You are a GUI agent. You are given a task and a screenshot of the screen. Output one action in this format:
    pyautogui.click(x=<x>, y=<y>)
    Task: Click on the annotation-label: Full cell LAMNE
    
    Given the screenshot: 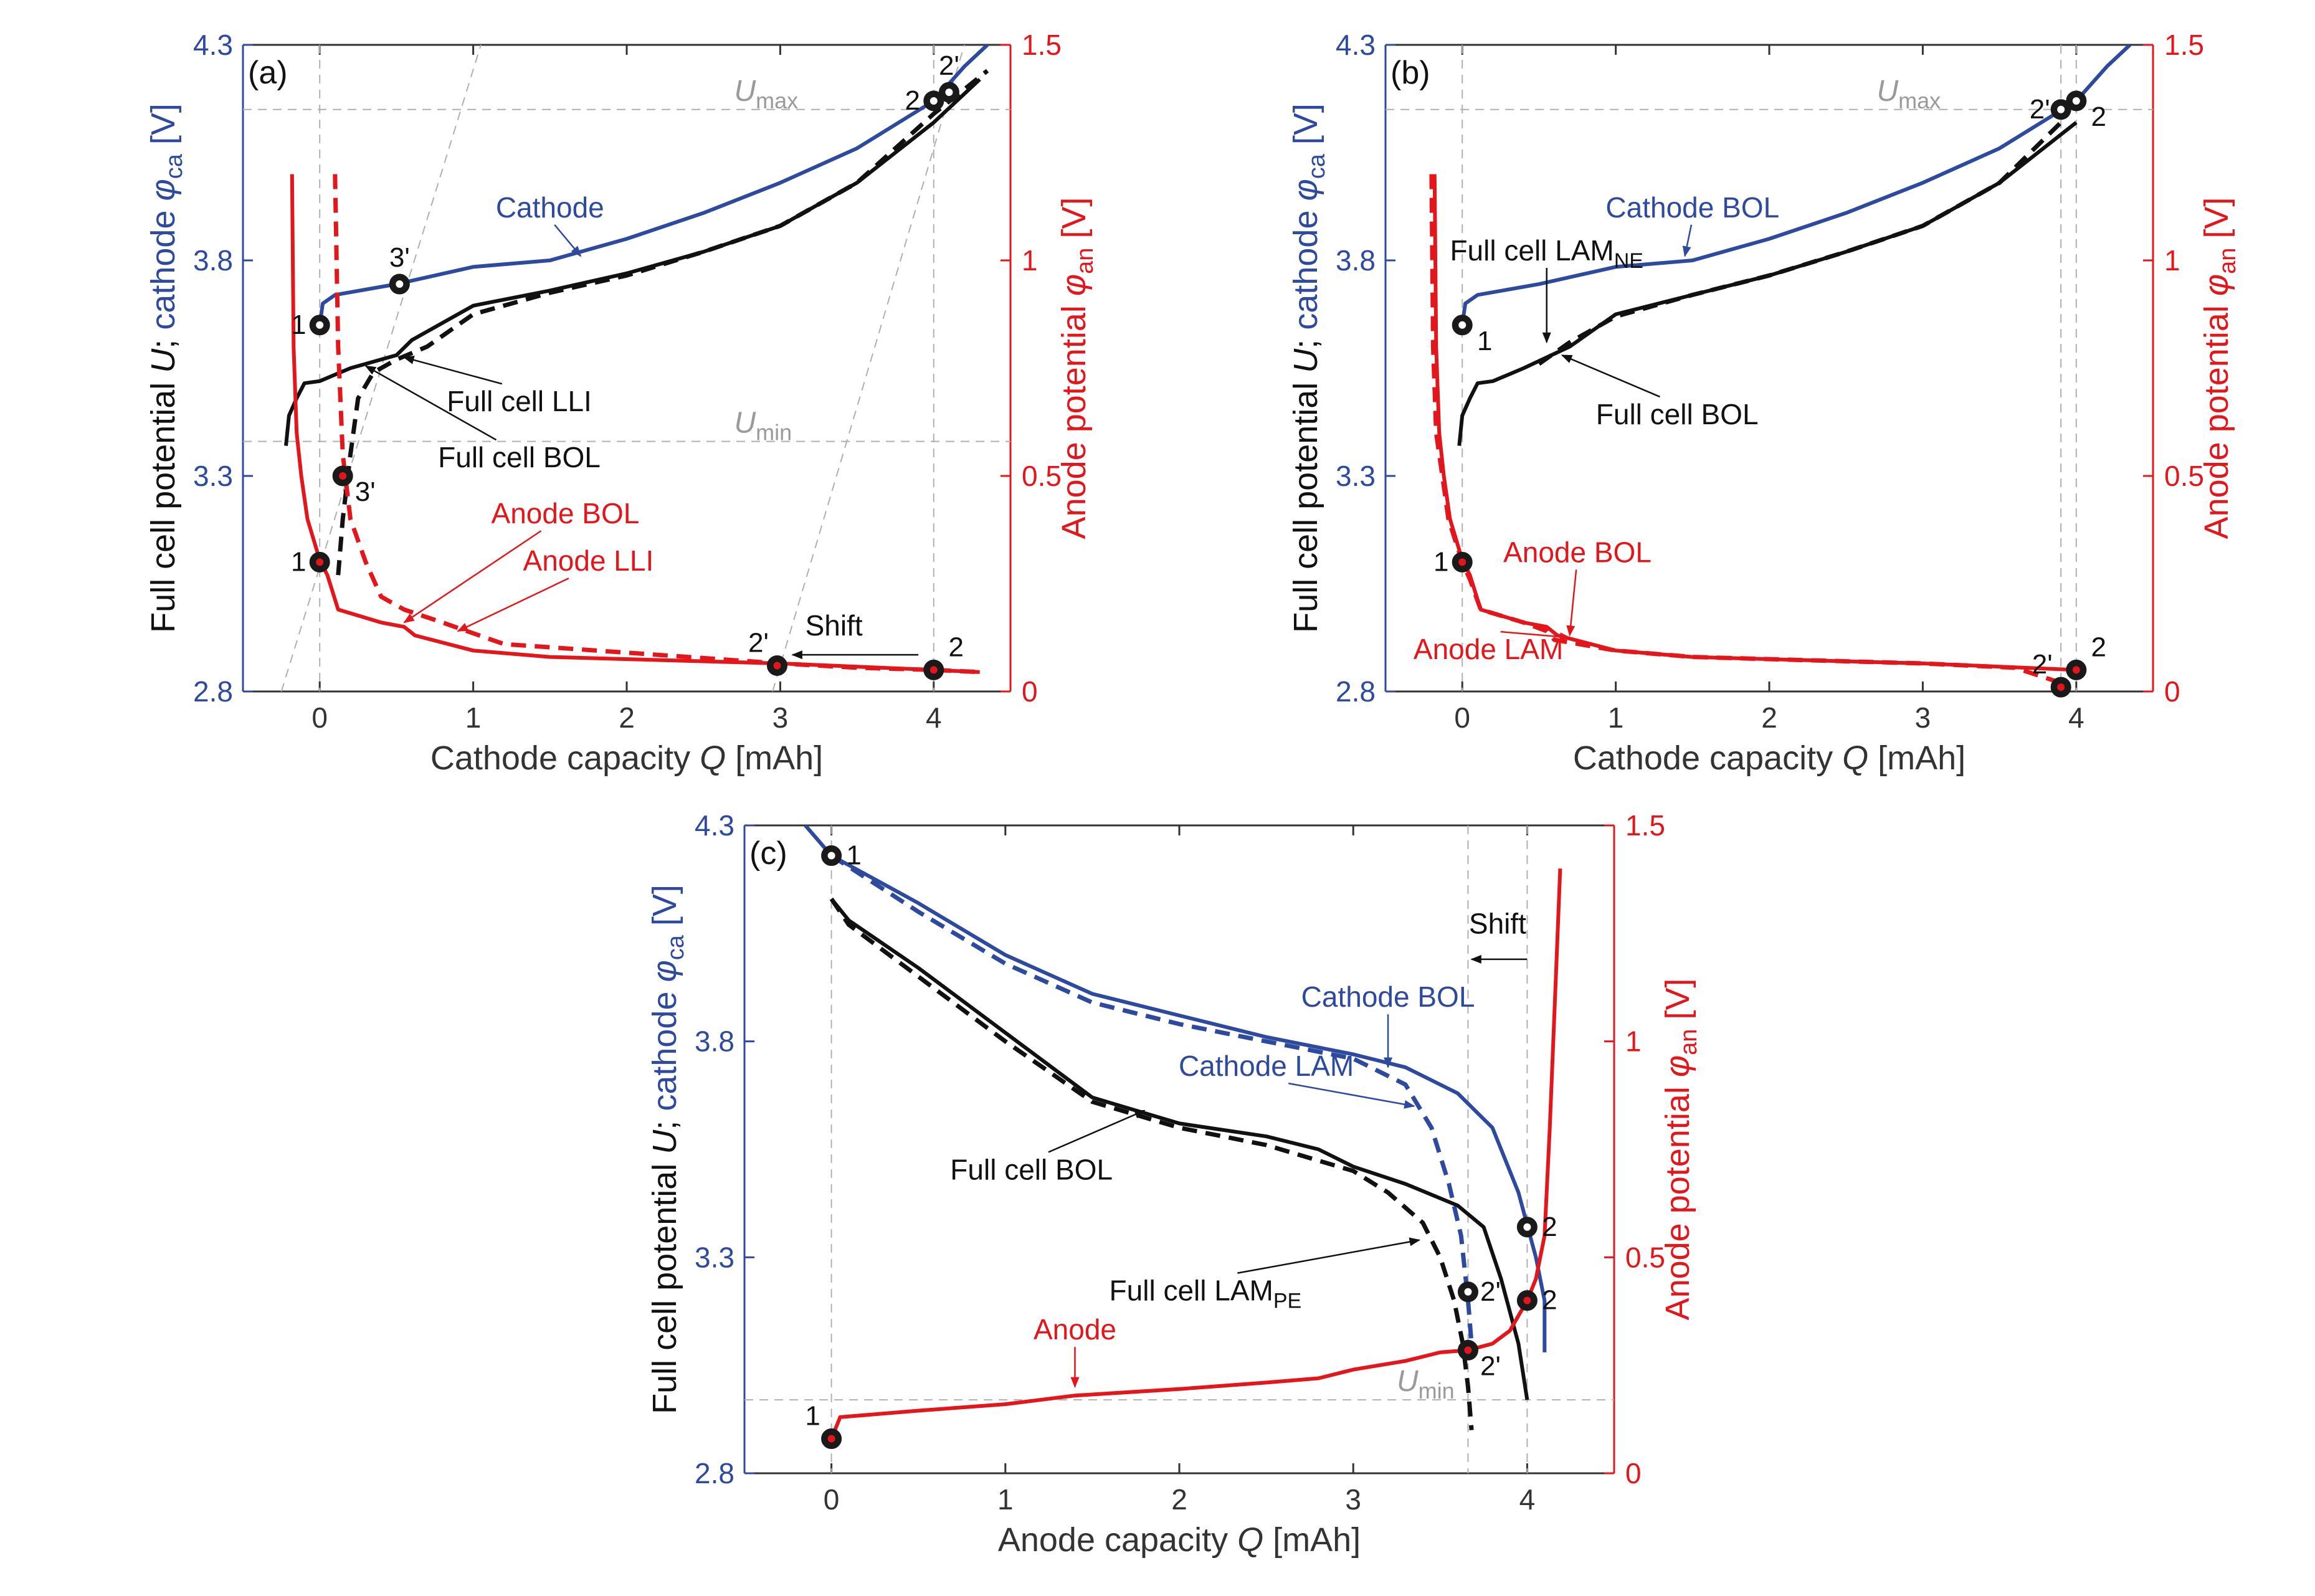 What is the action you would take?
    pyautogui.click(x=1546, y=254)
    